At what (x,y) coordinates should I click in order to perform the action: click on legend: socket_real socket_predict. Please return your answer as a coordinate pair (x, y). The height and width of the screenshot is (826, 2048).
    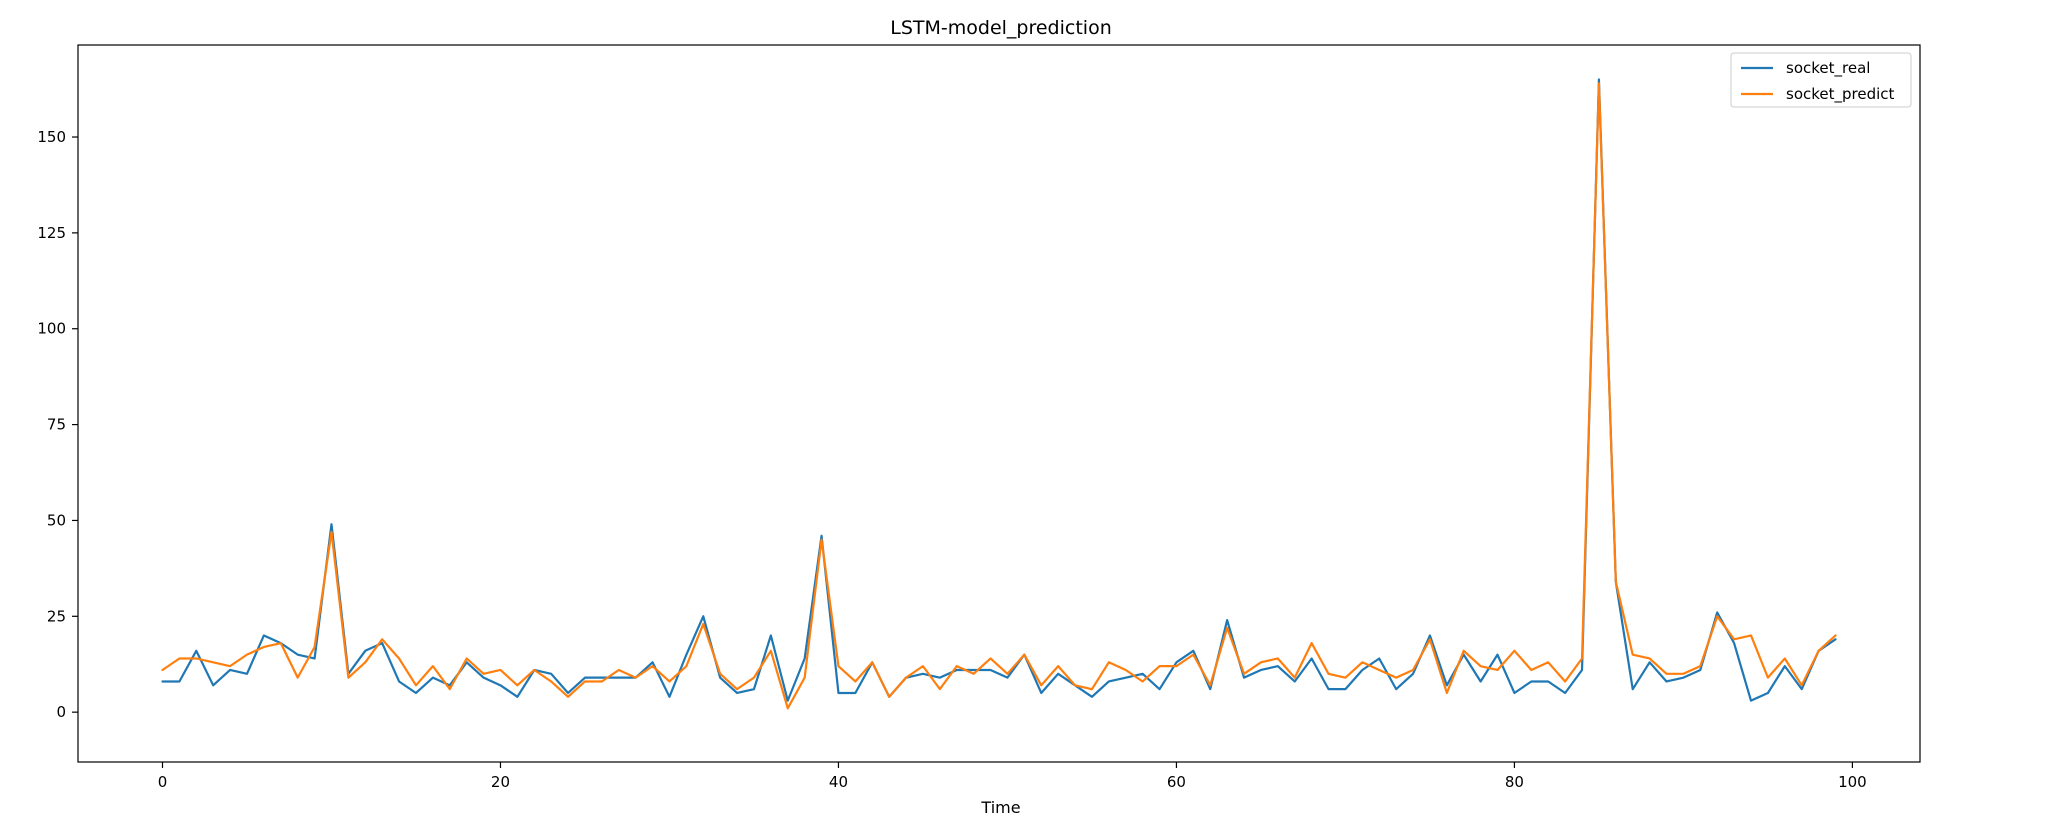
    Looking at the image, I should click on (1821, 80).